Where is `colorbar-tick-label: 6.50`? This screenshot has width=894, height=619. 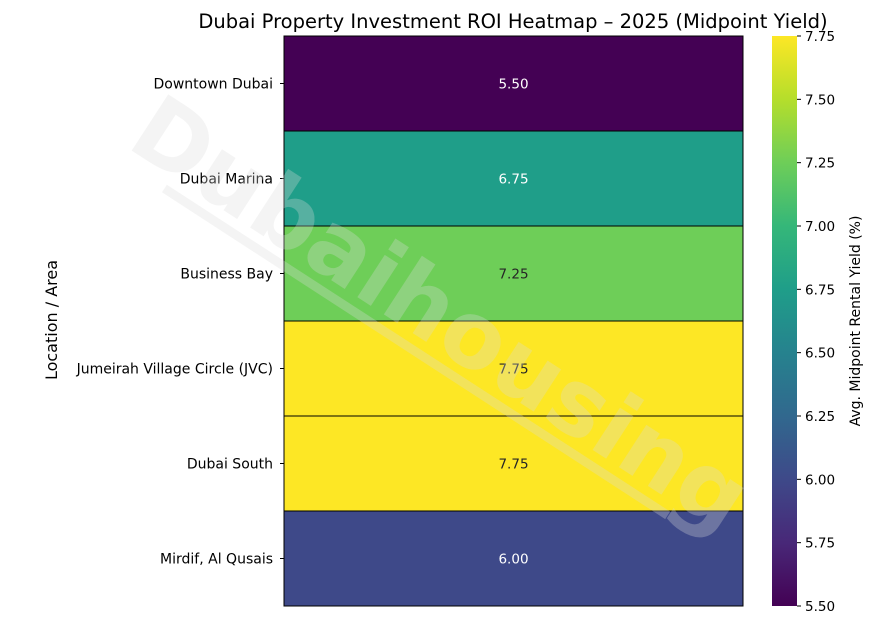 colorbar-tick-label: 6.50 is located at coordinates (820, 354).